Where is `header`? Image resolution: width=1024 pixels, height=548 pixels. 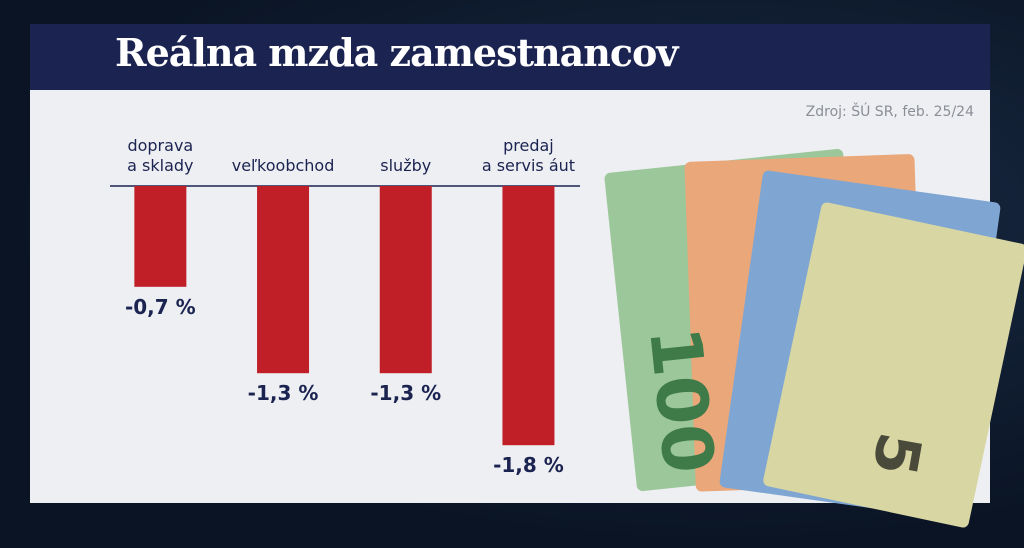
header is located at coordinates (510, 57).